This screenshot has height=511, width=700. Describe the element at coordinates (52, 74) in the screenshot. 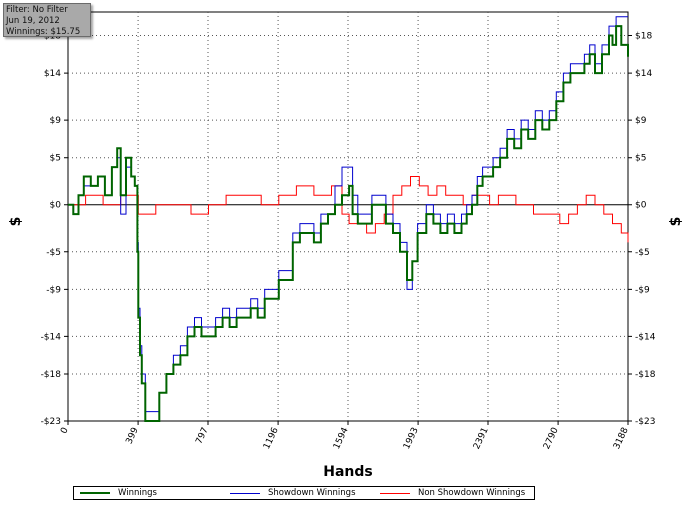

I see `y-tick-label-left: $14` at that location.